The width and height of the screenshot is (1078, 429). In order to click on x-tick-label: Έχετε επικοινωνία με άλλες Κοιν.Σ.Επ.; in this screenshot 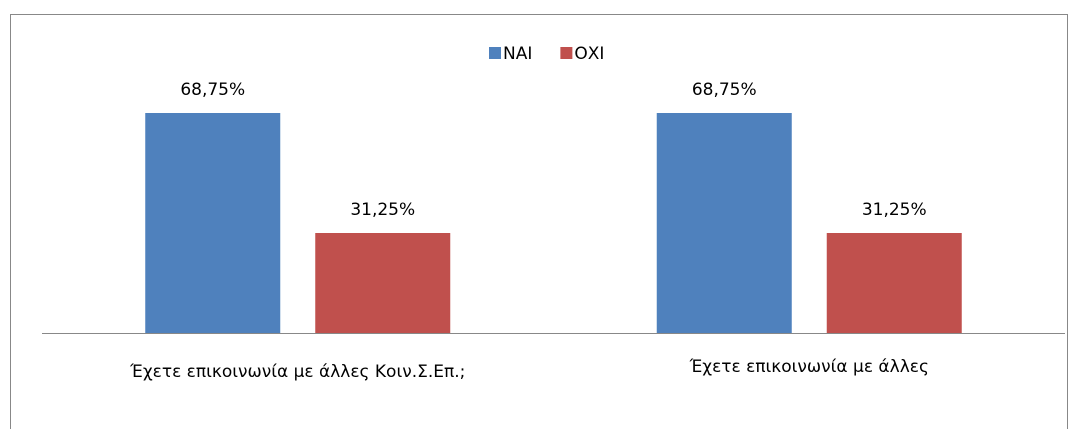, I will do `click(297, 372)`.